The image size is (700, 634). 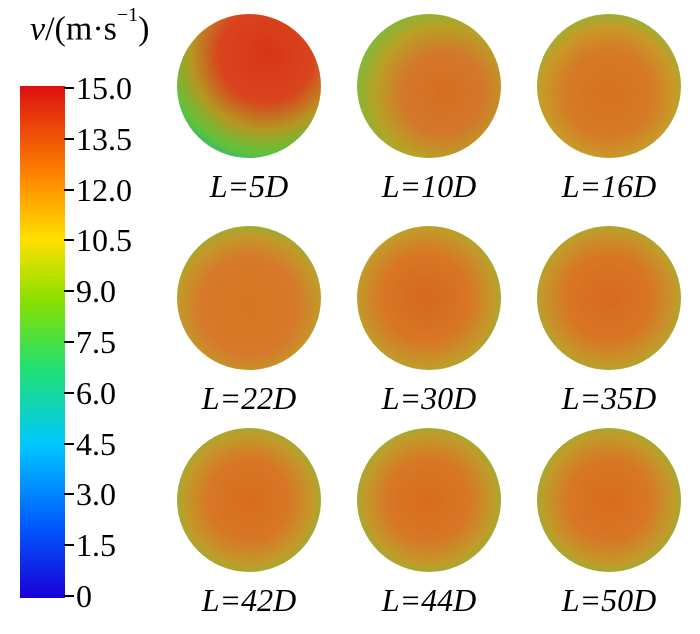 What do you see at coordinates (96, 291) in the screenshot?
I see `colorbar-tick-label: 9.0` at bounding box center [96, 291].